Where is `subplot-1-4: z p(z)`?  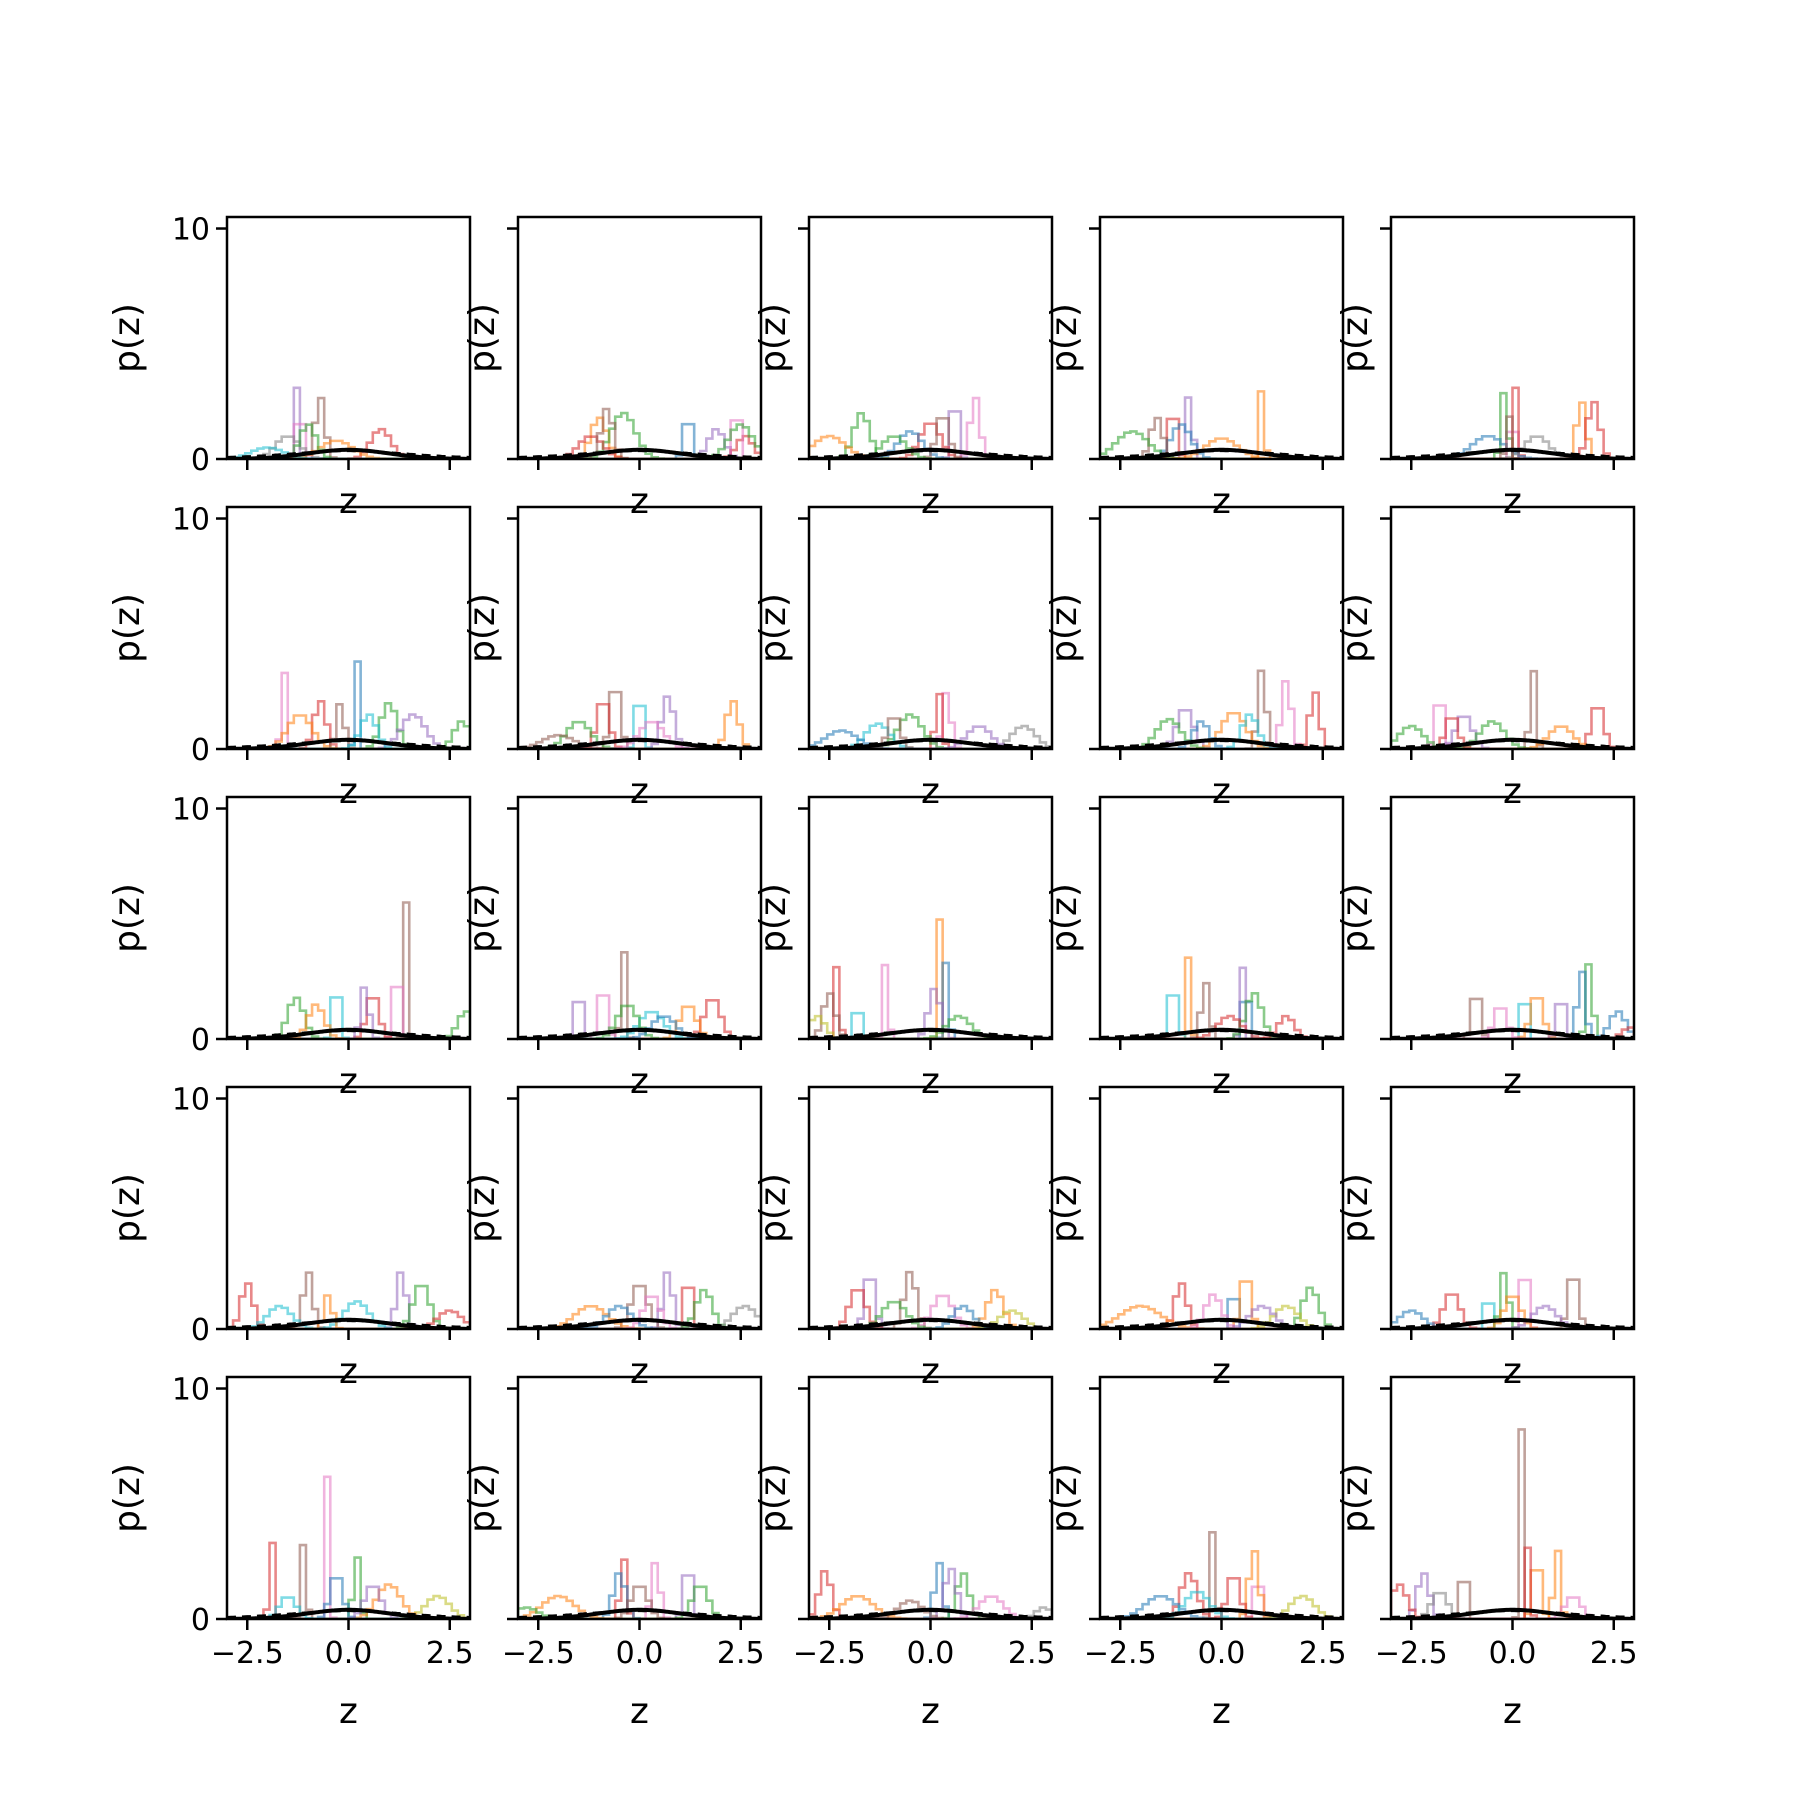 subplot-1-4: z p(z) is located at coordinates (1485, 658).